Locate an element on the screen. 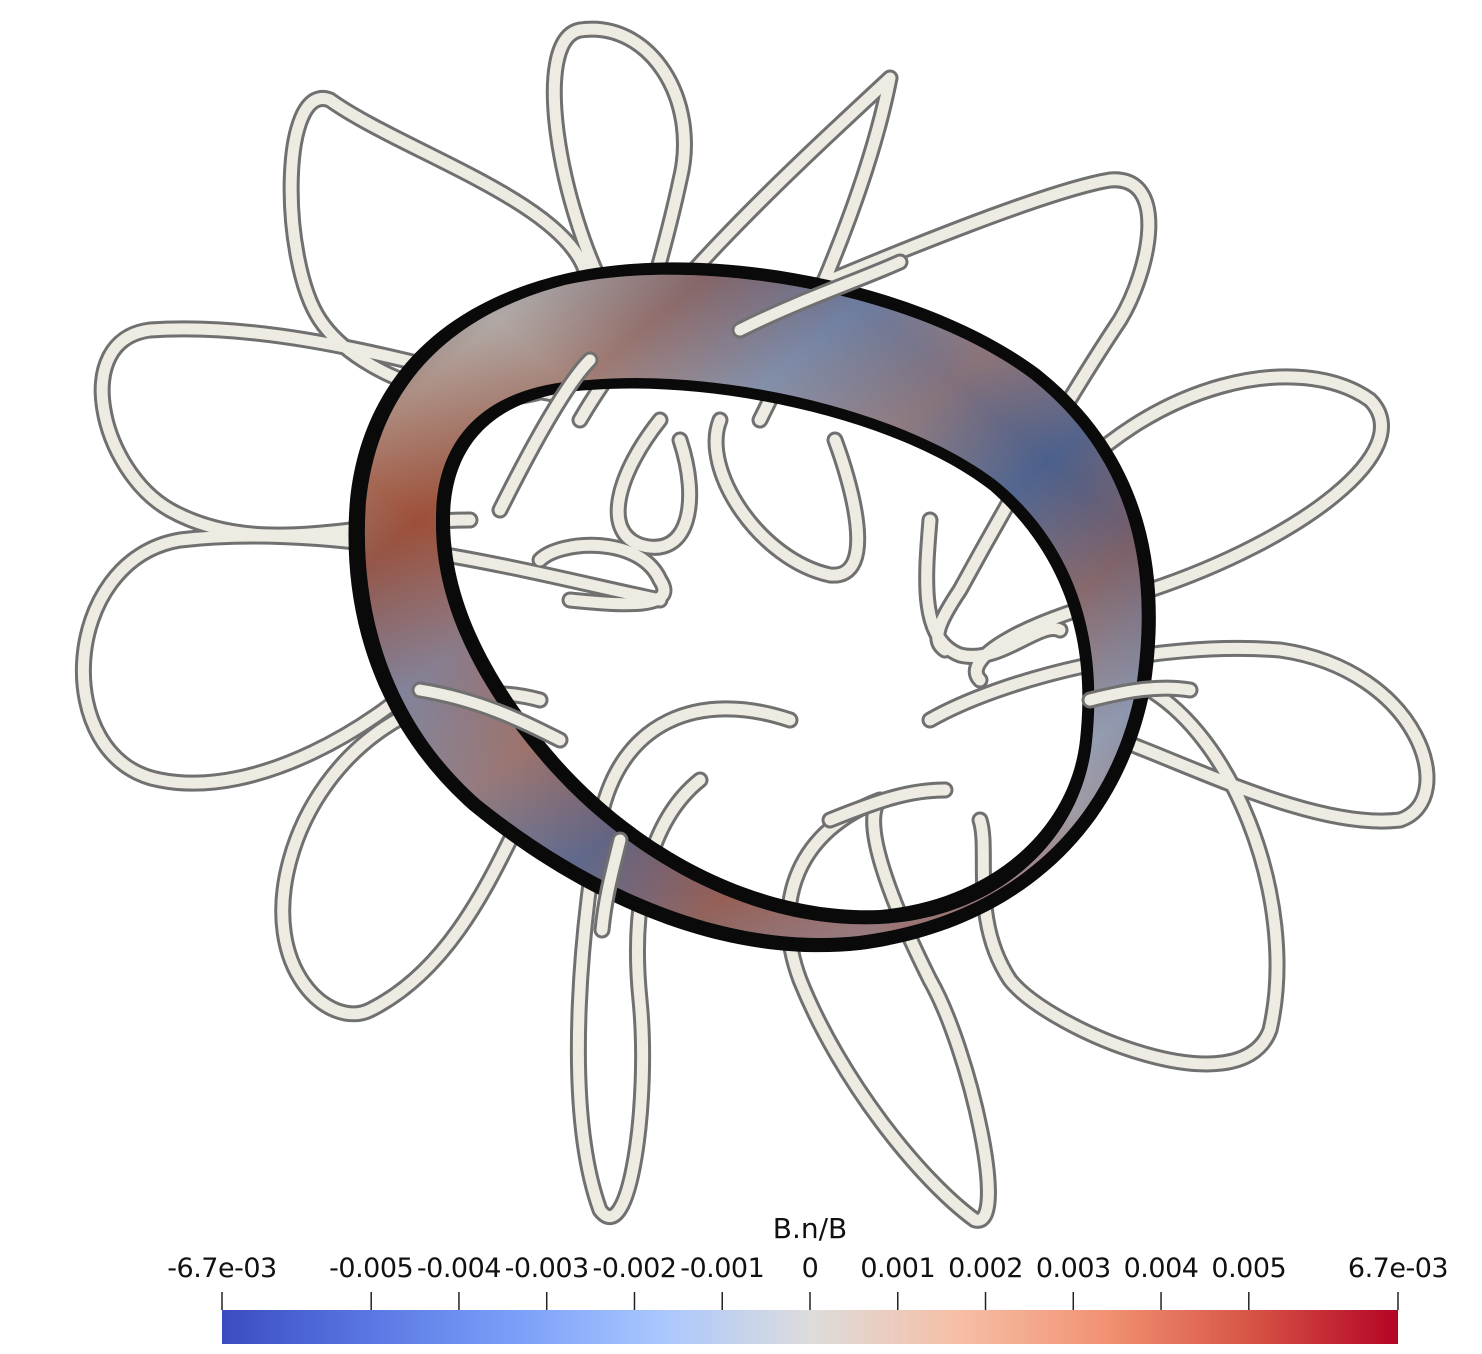 This screenshot has height=1354, width=1482. colorbar-min-label: -6.7e-03 is located at coordinates (222, 1268).